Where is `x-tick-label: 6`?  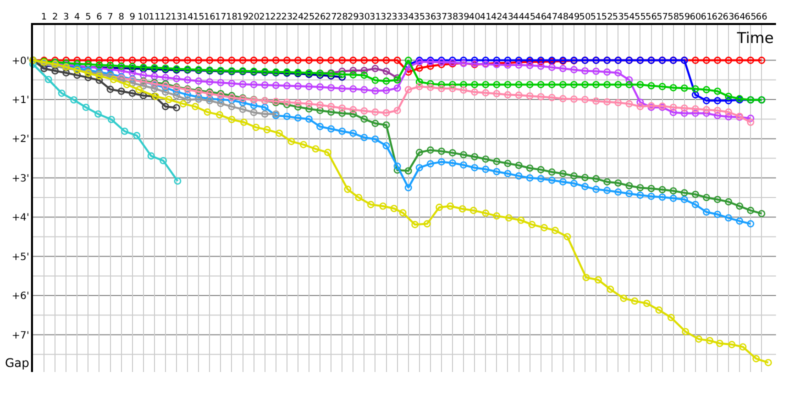 x-tick-label: 6 is located at coordinates (99, 17).